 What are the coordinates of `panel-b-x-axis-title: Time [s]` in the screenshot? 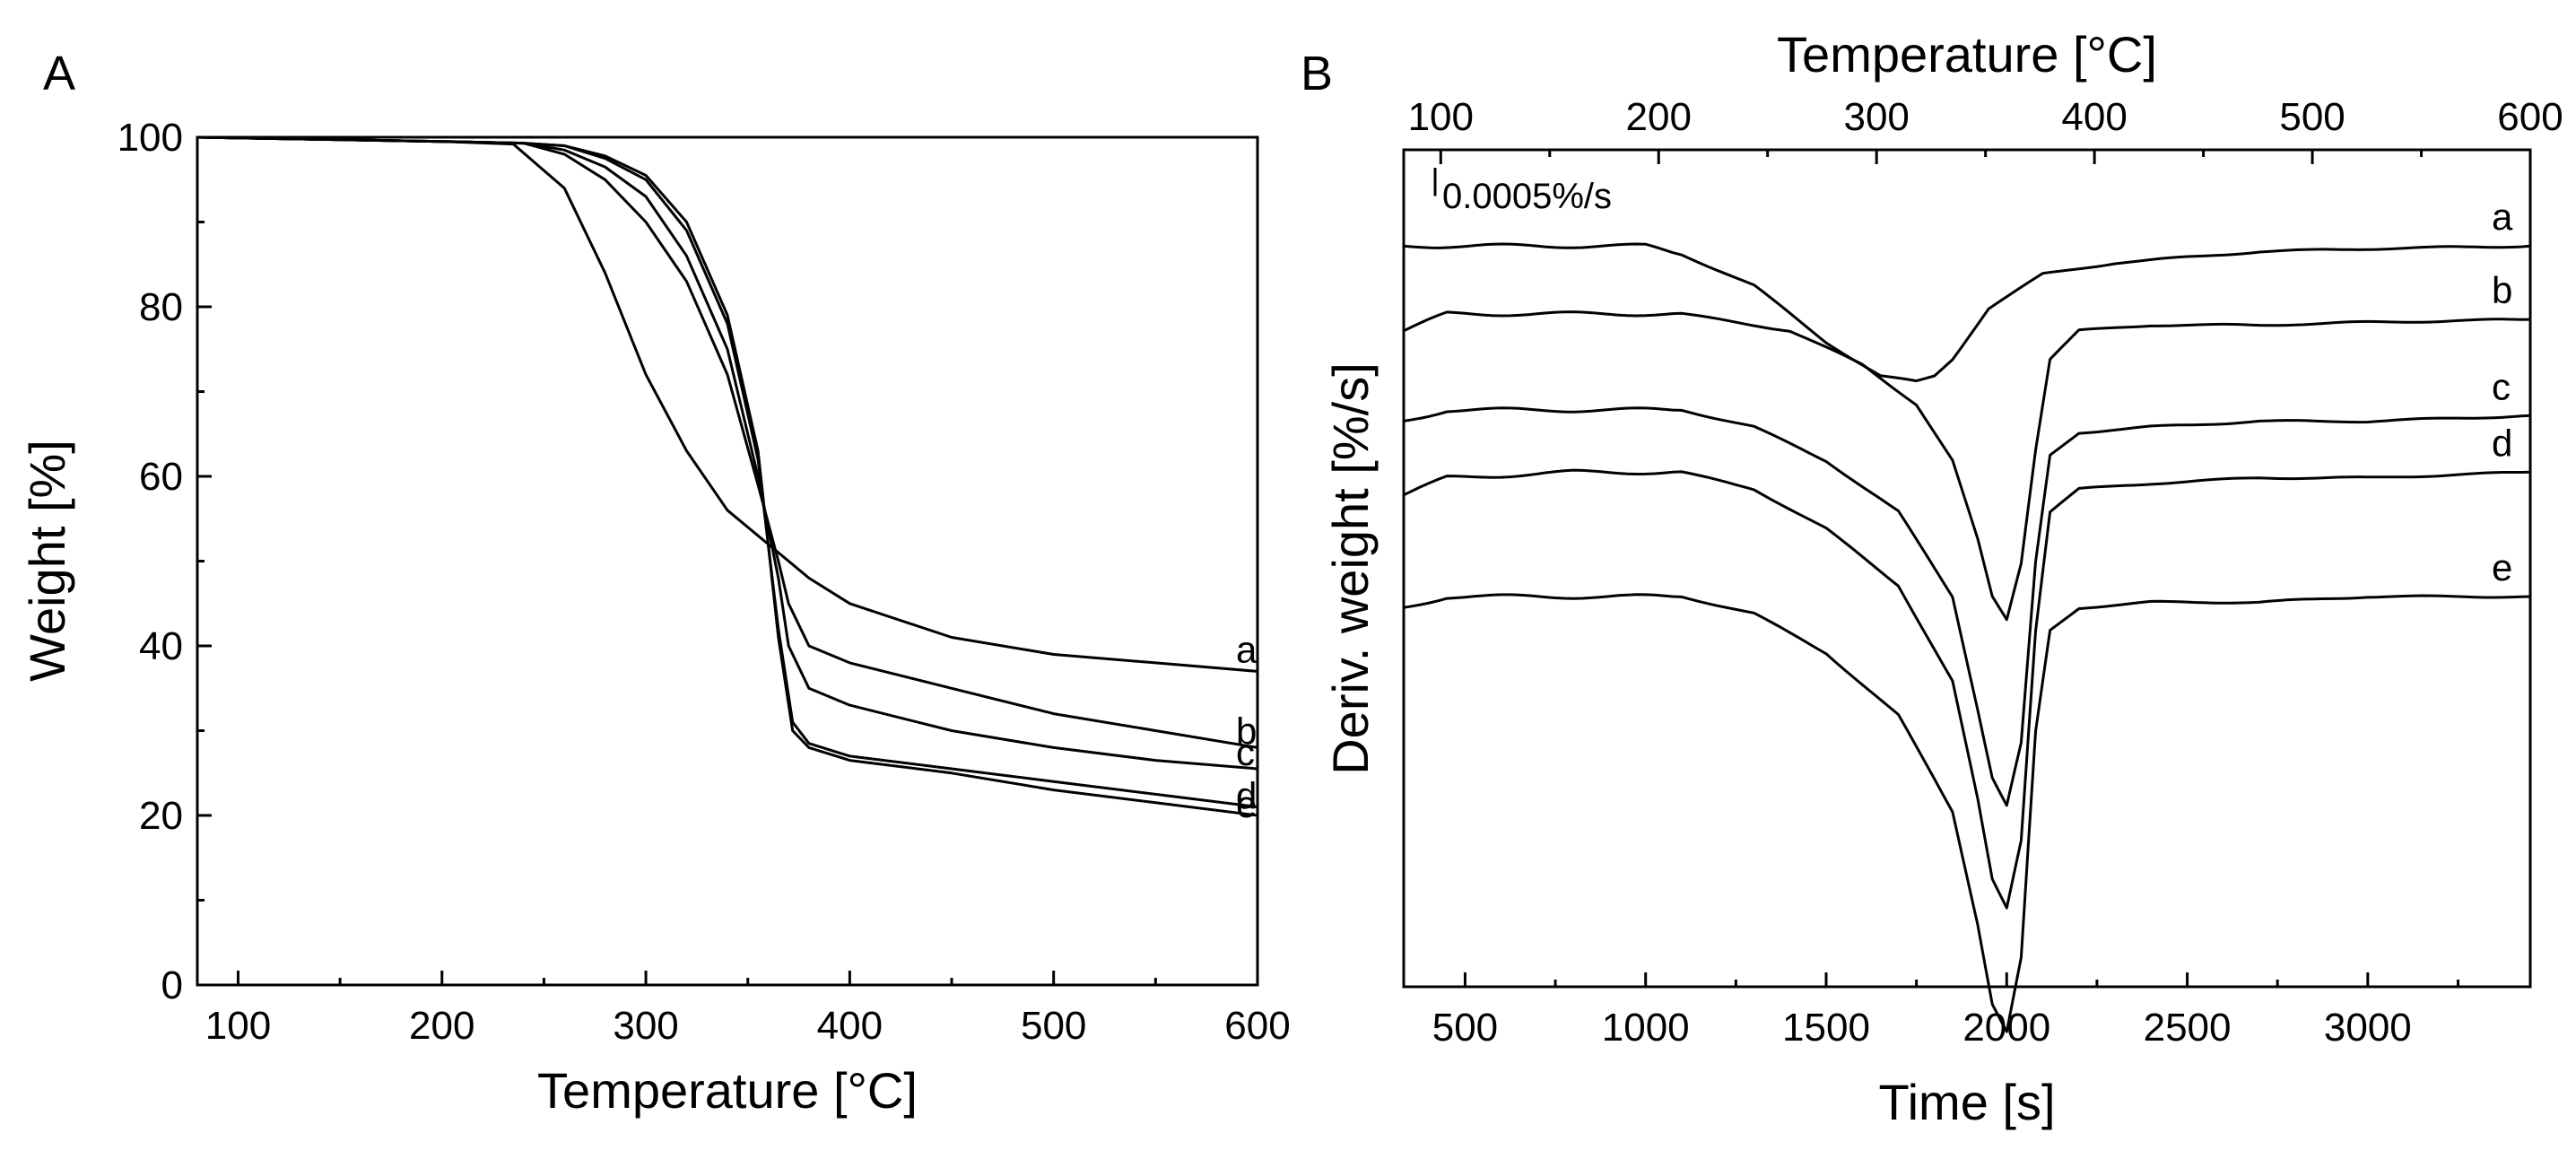 It's located at (1966, 1102).